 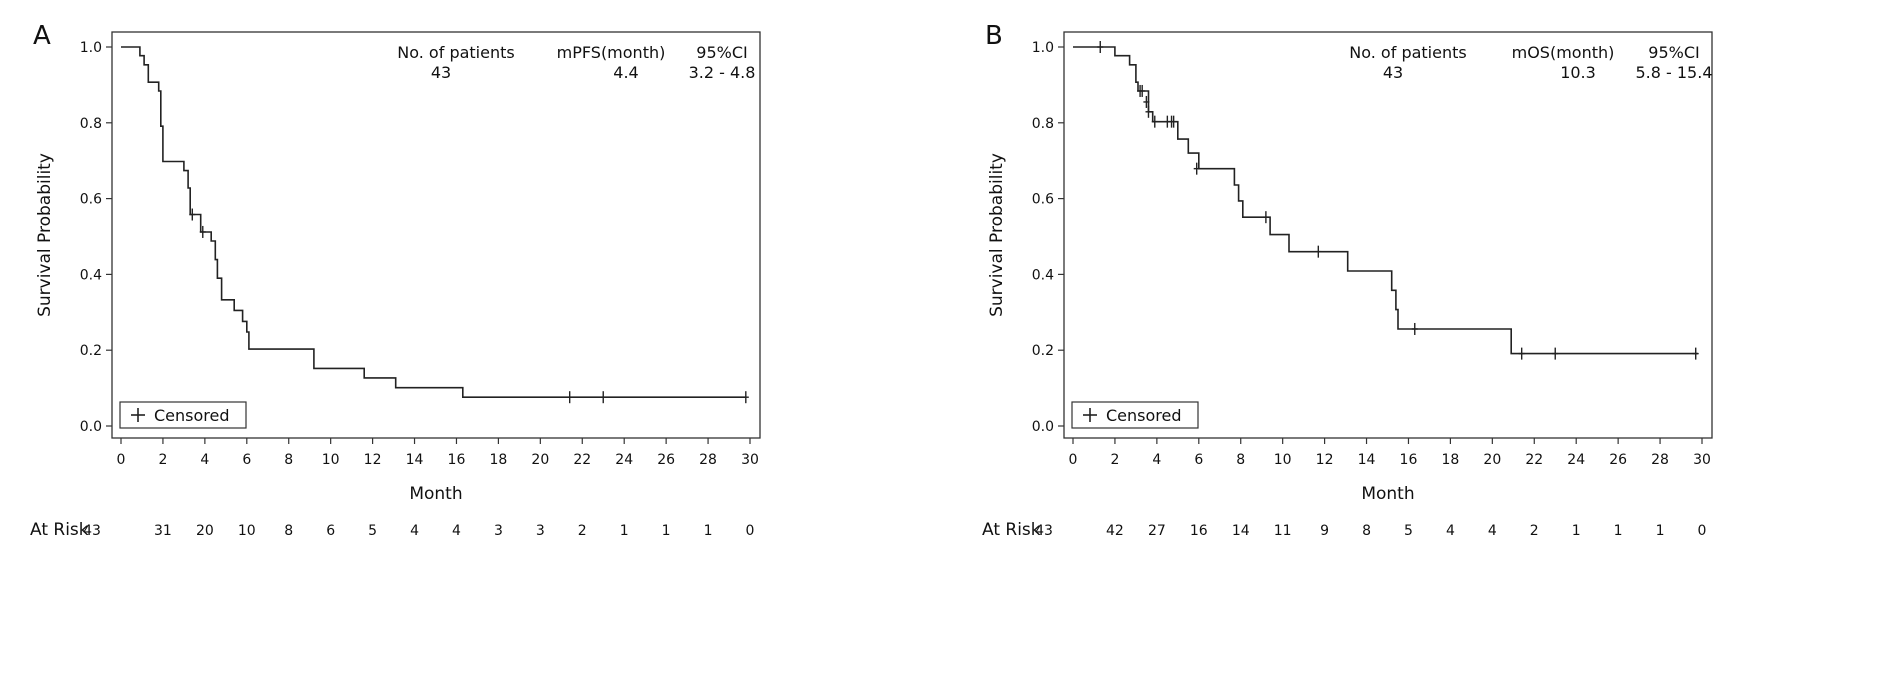 What do you see at coordinates (42, 36) in the screenshot?
I see `panel-label: A` at bounding box center [42, 36].